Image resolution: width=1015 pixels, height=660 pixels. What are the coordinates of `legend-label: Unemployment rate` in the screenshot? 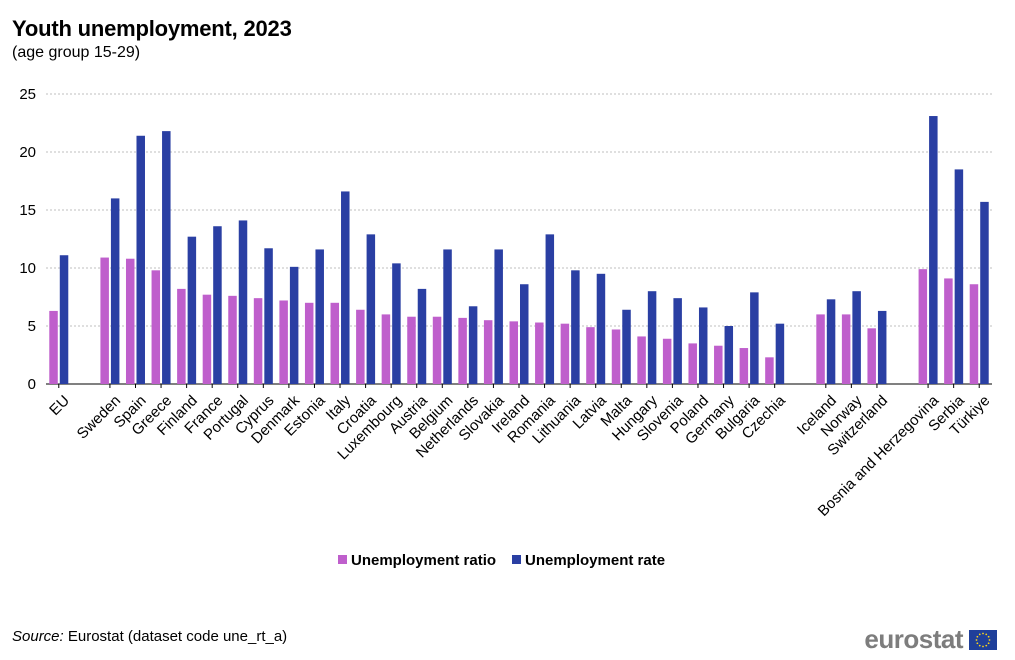 It's located at (595, 560).